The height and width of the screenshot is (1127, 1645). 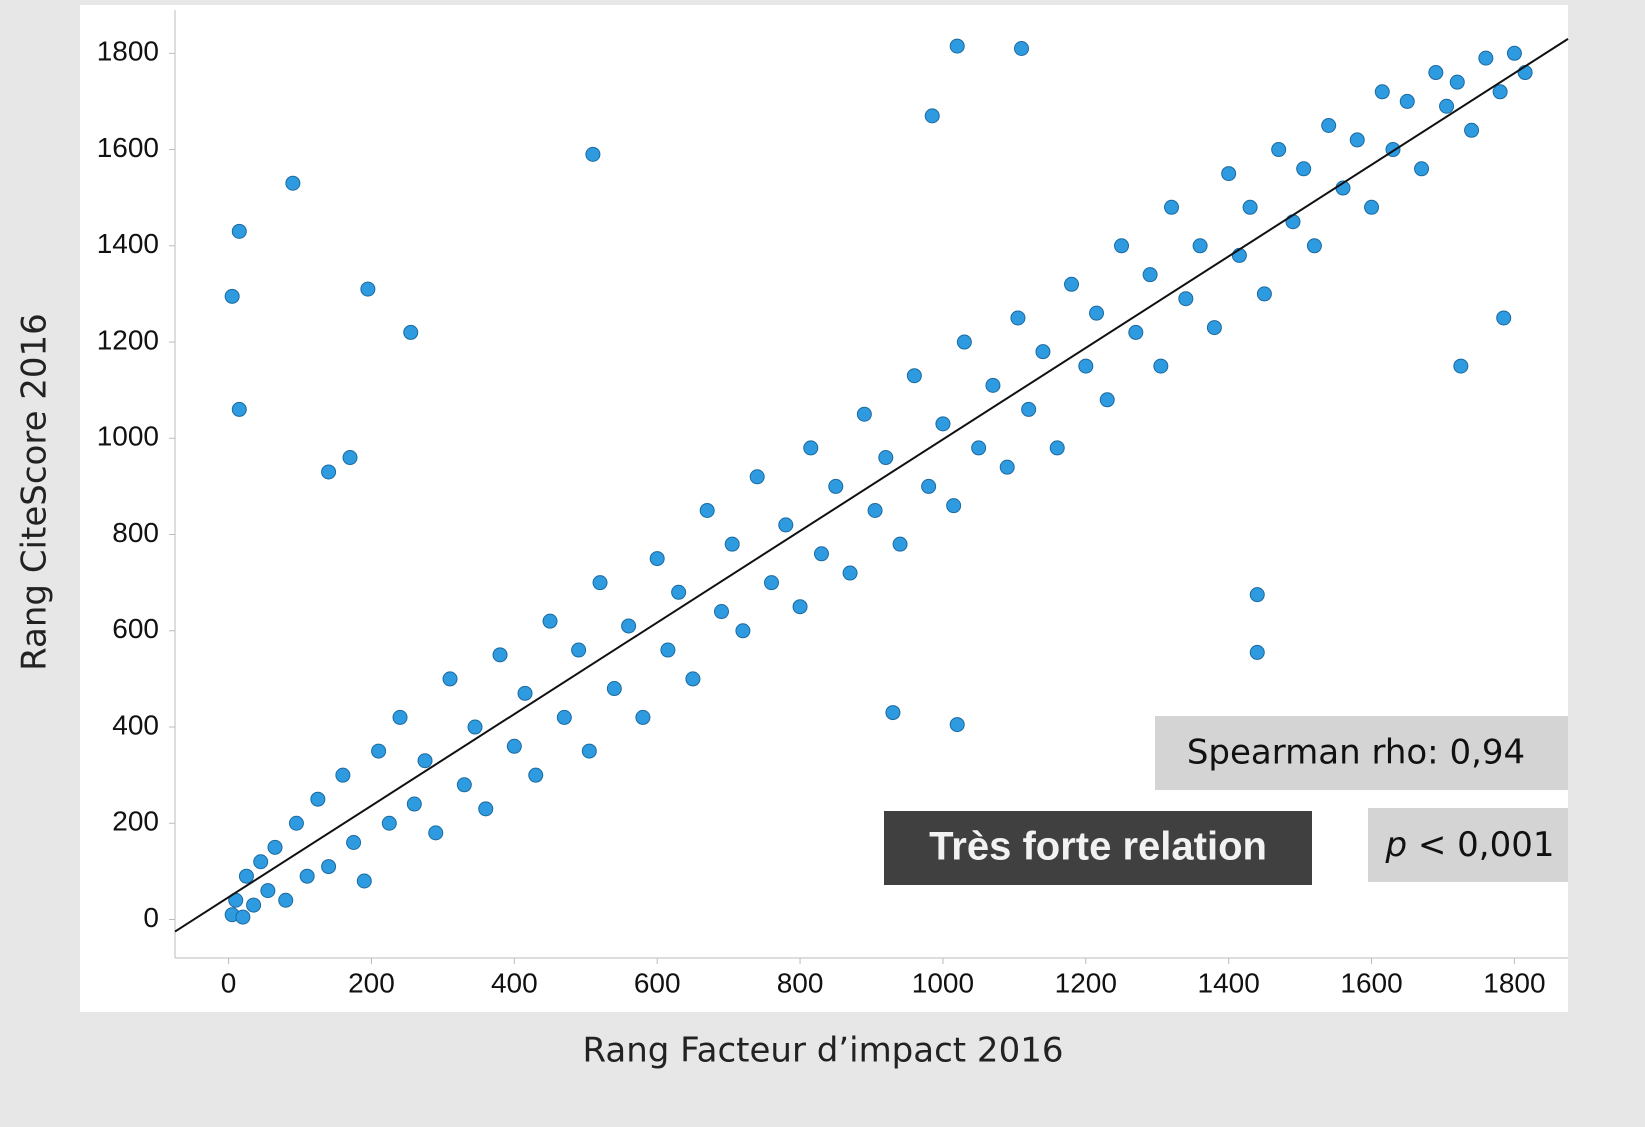 I want to click on p-box, so click(x=1468, y=845).